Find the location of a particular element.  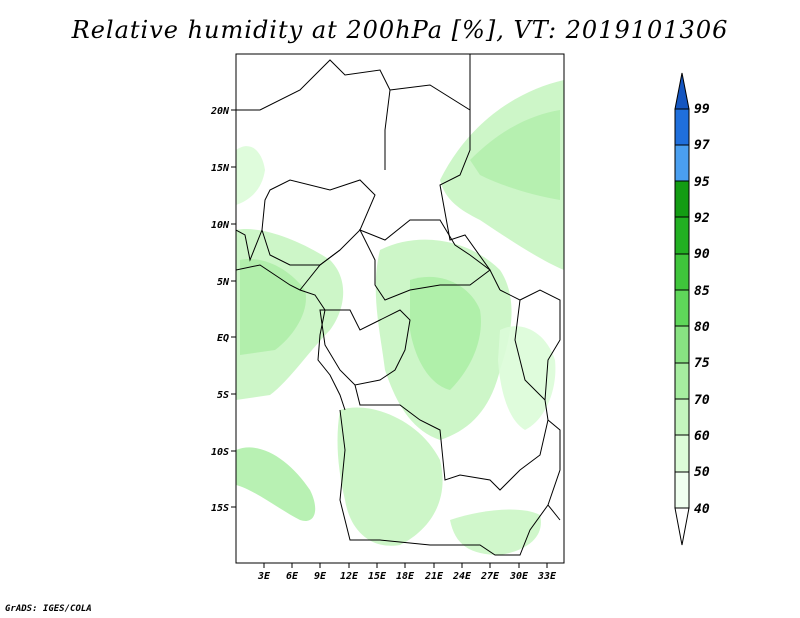

humidity-region-lakes is located at coordinates (527, 378).